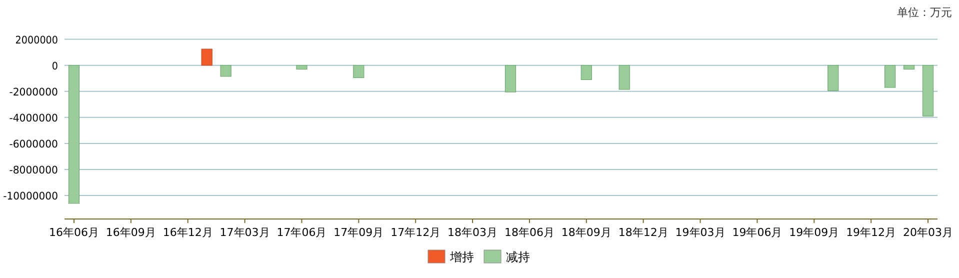 This screenshot has height=278, width=959. What do you see at coordinates (73, 232) in the screenshot?
I see `x-tick-label: 16年06月` at bounding box center [73, 232].